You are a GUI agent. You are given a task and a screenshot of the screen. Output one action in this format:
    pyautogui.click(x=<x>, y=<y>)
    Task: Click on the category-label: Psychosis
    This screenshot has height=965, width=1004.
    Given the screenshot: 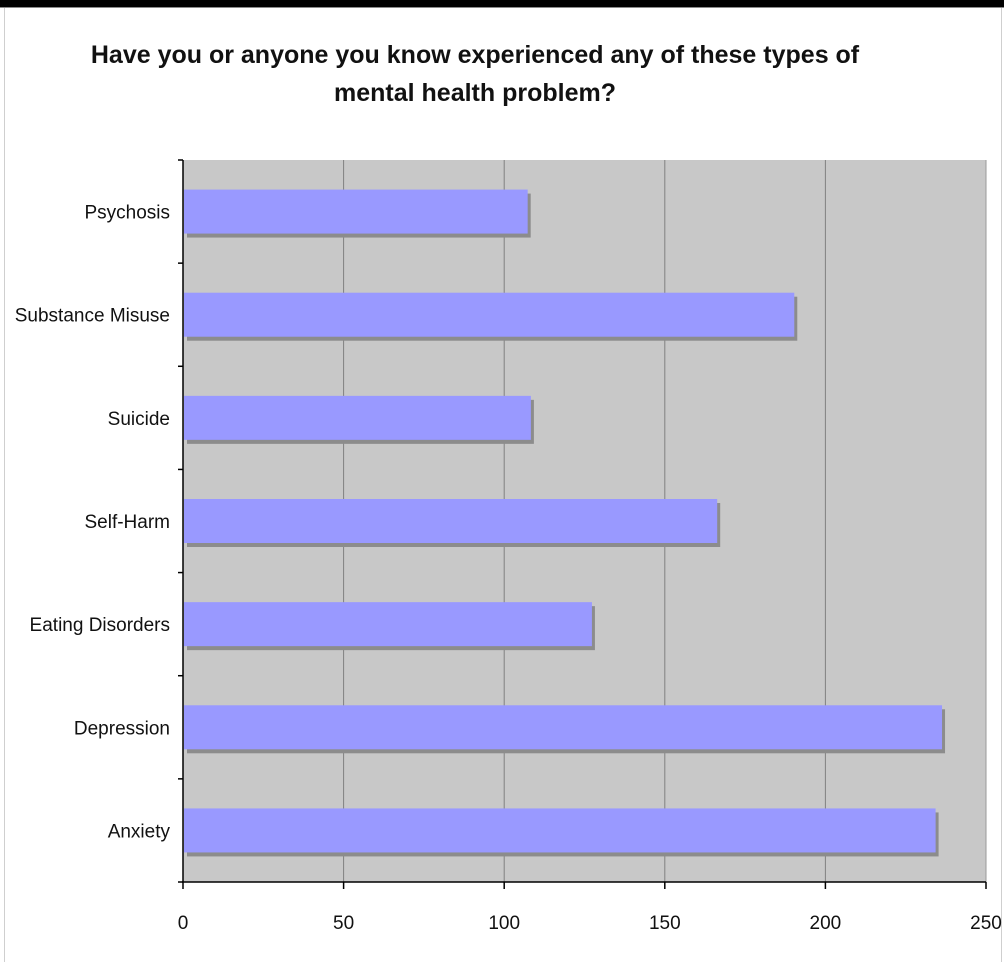 What is the action you would take?
    pyautogui.click(x=127, y=213)
    